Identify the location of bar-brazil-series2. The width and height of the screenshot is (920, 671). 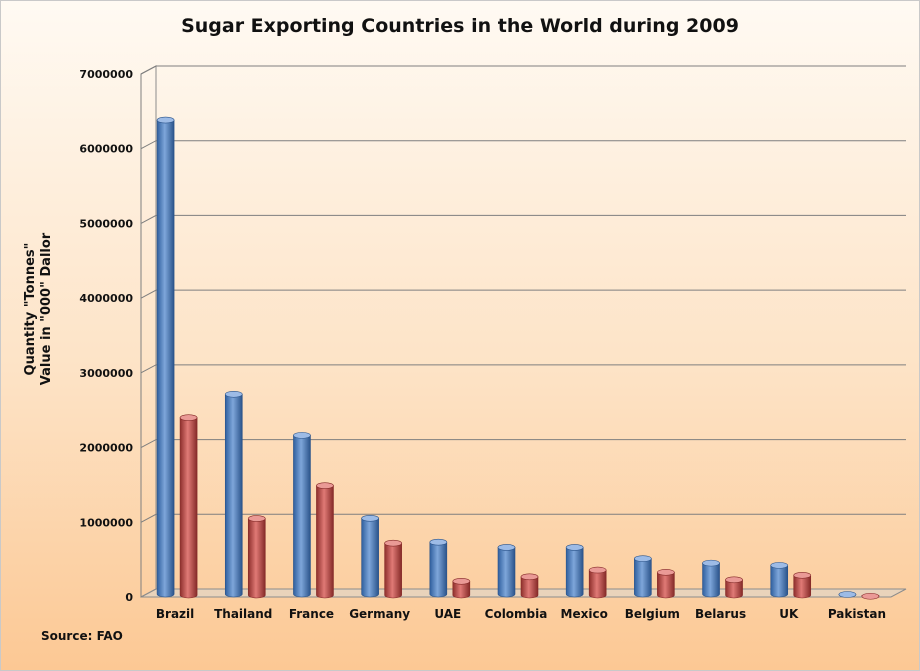
(188, 508).